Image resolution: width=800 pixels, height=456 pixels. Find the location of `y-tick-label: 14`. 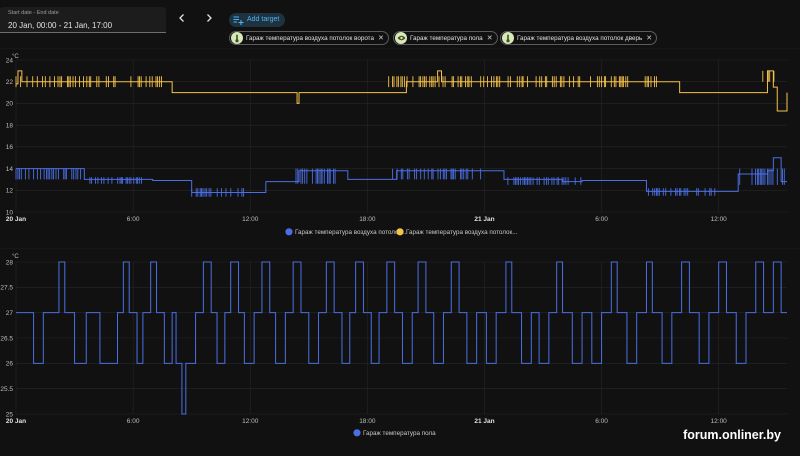

y-tick-label: 14 is located at coordinates (10, 169).